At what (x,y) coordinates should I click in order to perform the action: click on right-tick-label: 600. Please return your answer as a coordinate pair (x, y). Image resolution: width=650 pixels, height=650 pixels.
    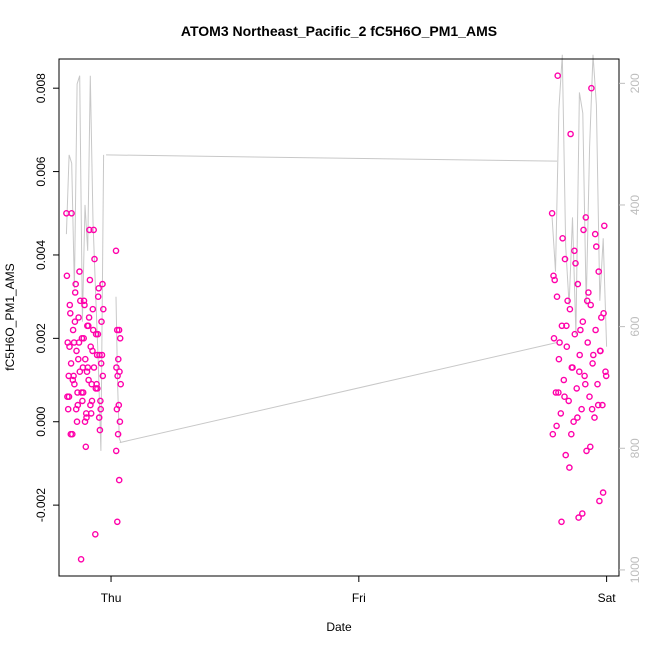
    Looking at the image, I should click on (635, 326).